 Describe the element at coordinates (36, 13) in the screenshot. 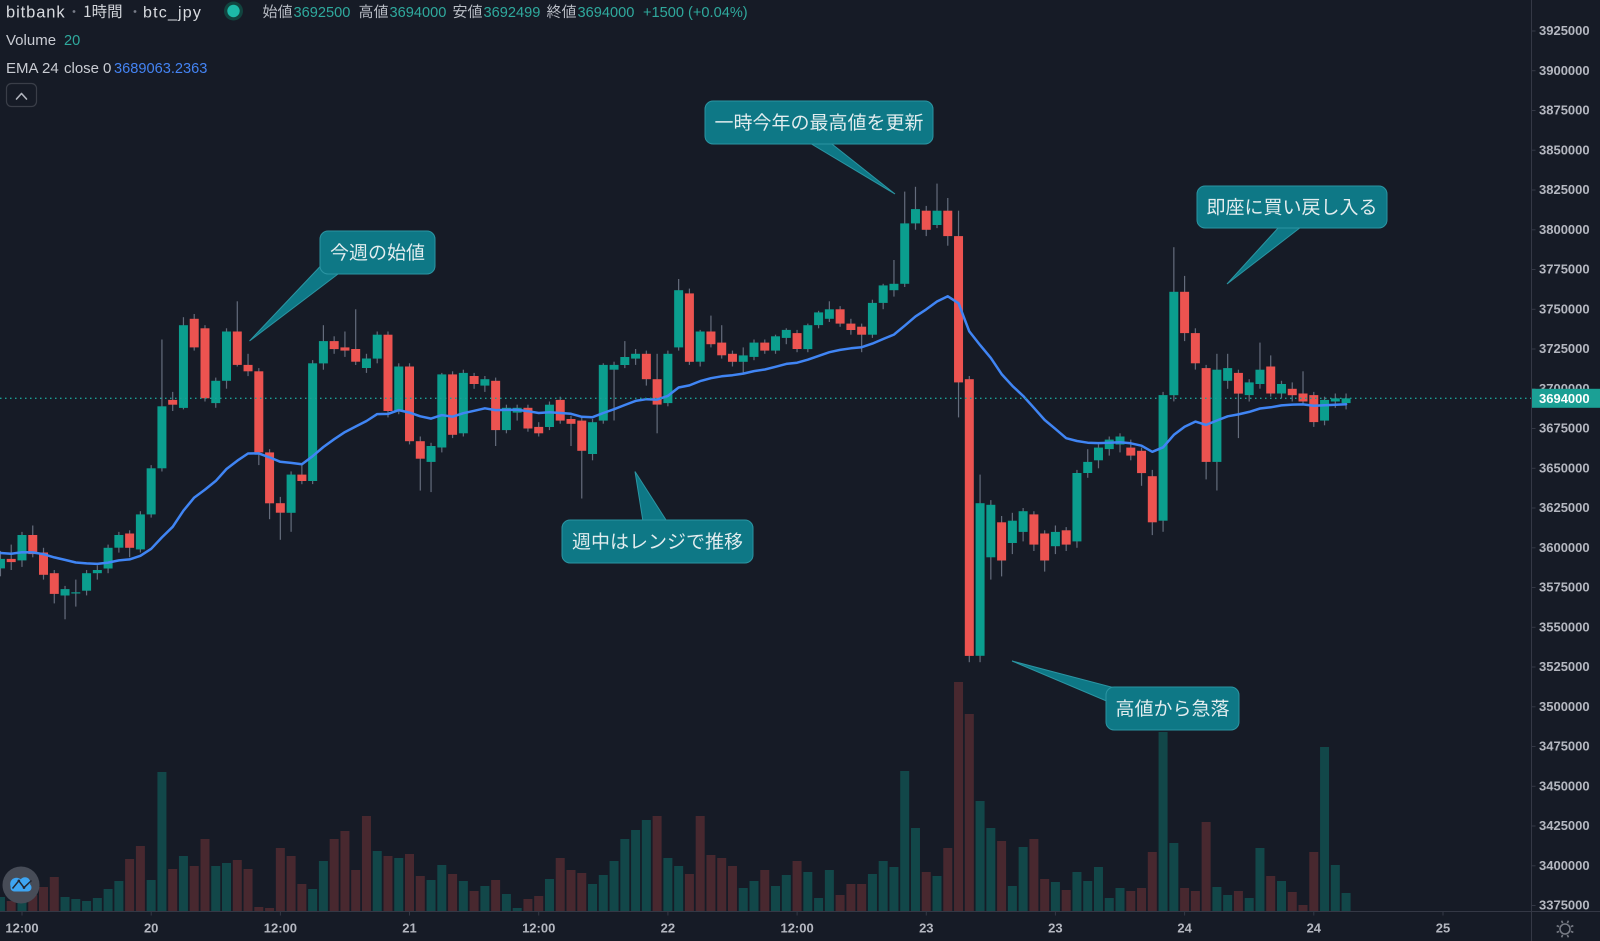

I see `svg-text: bitbank` at that location.